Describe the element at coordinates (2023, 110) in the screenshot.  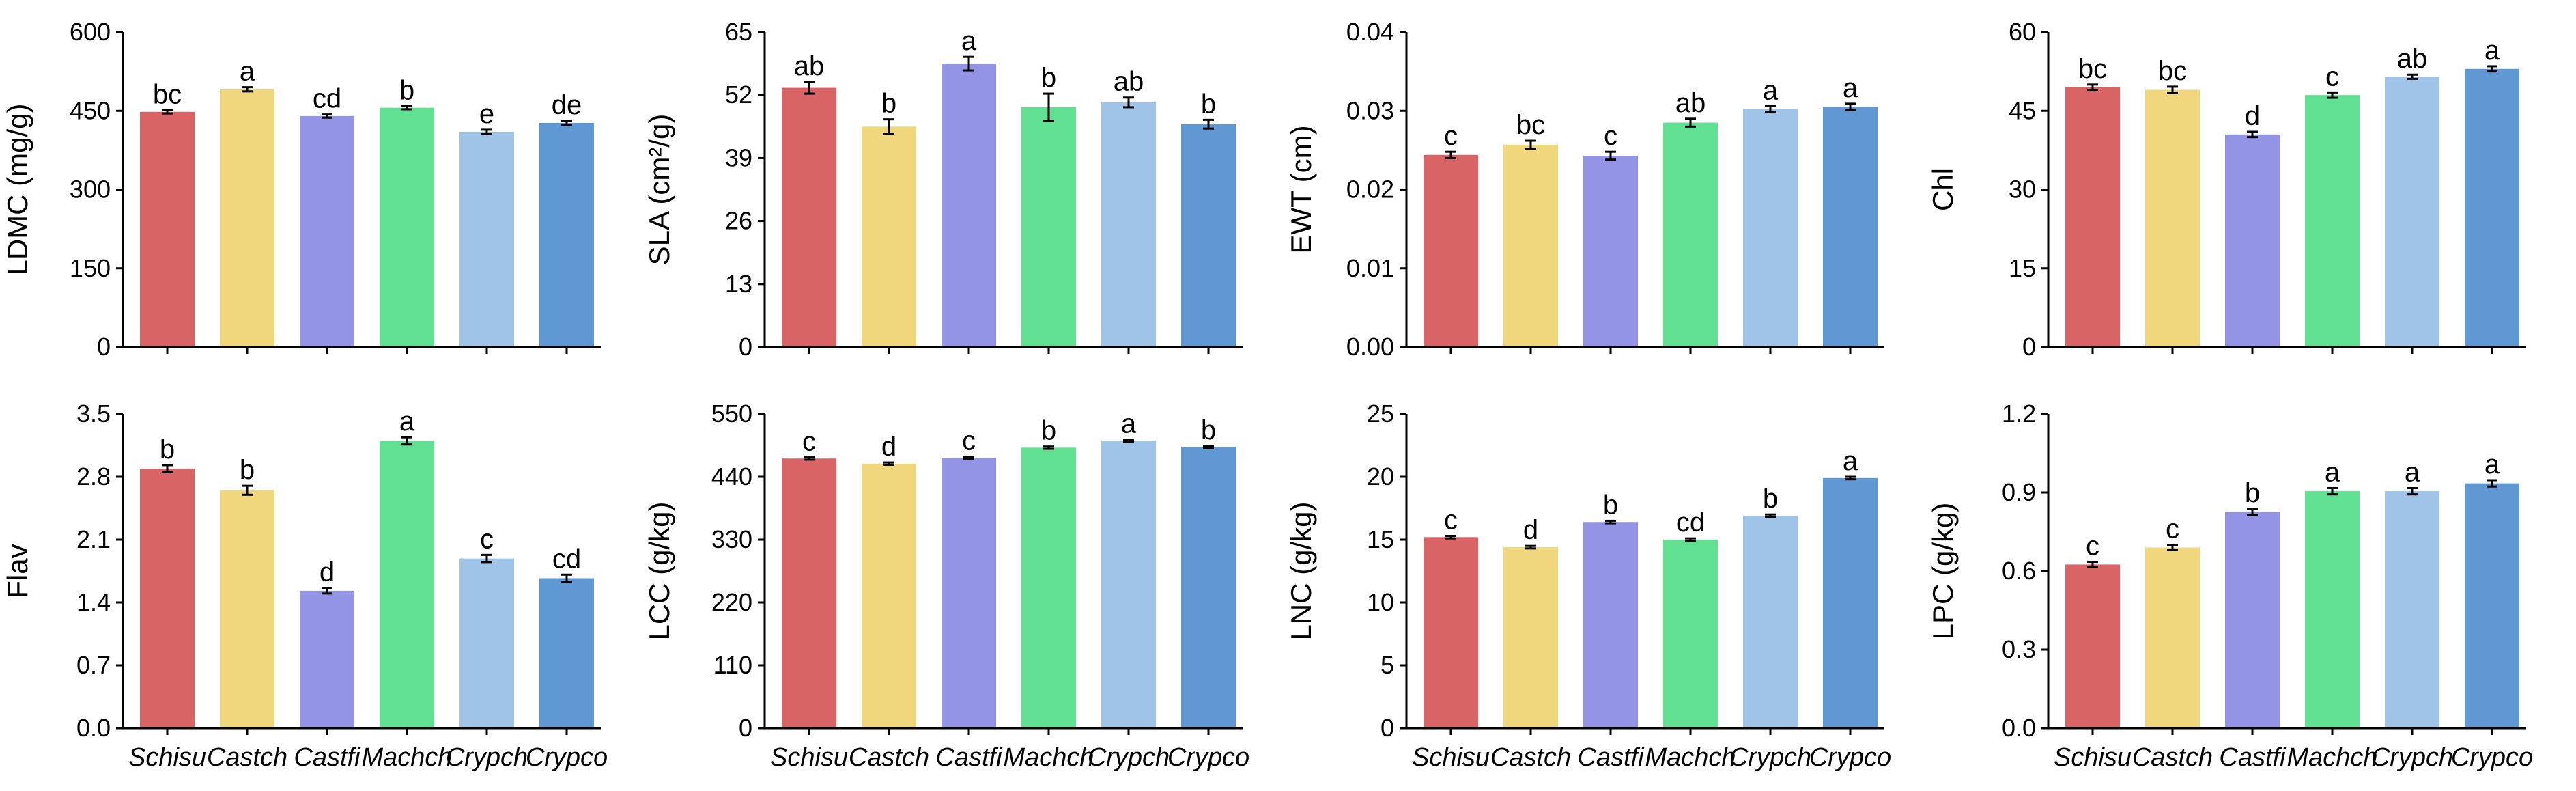
I see `y-tick-label: 45` at that location.